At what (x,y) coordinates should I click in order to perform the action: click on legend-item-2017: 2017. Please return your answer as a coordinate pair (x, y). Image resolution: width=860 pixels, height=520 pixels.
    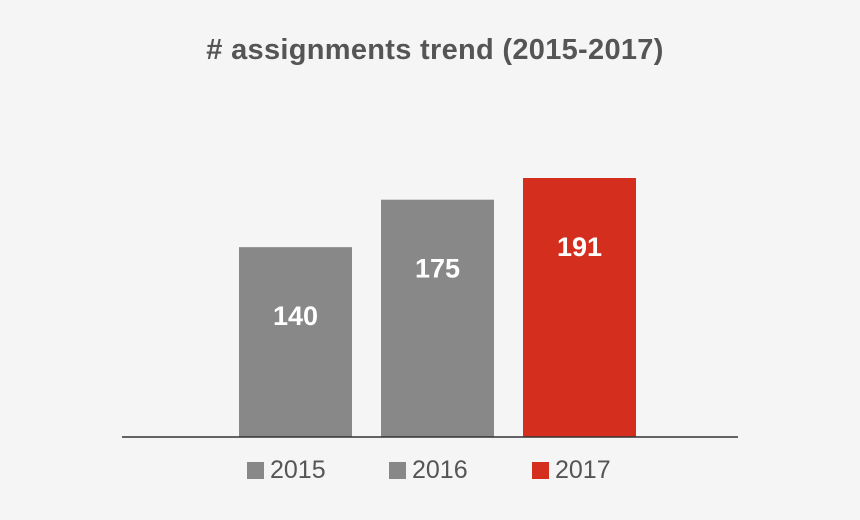
    Looking at the image, I should click on (571, 470).